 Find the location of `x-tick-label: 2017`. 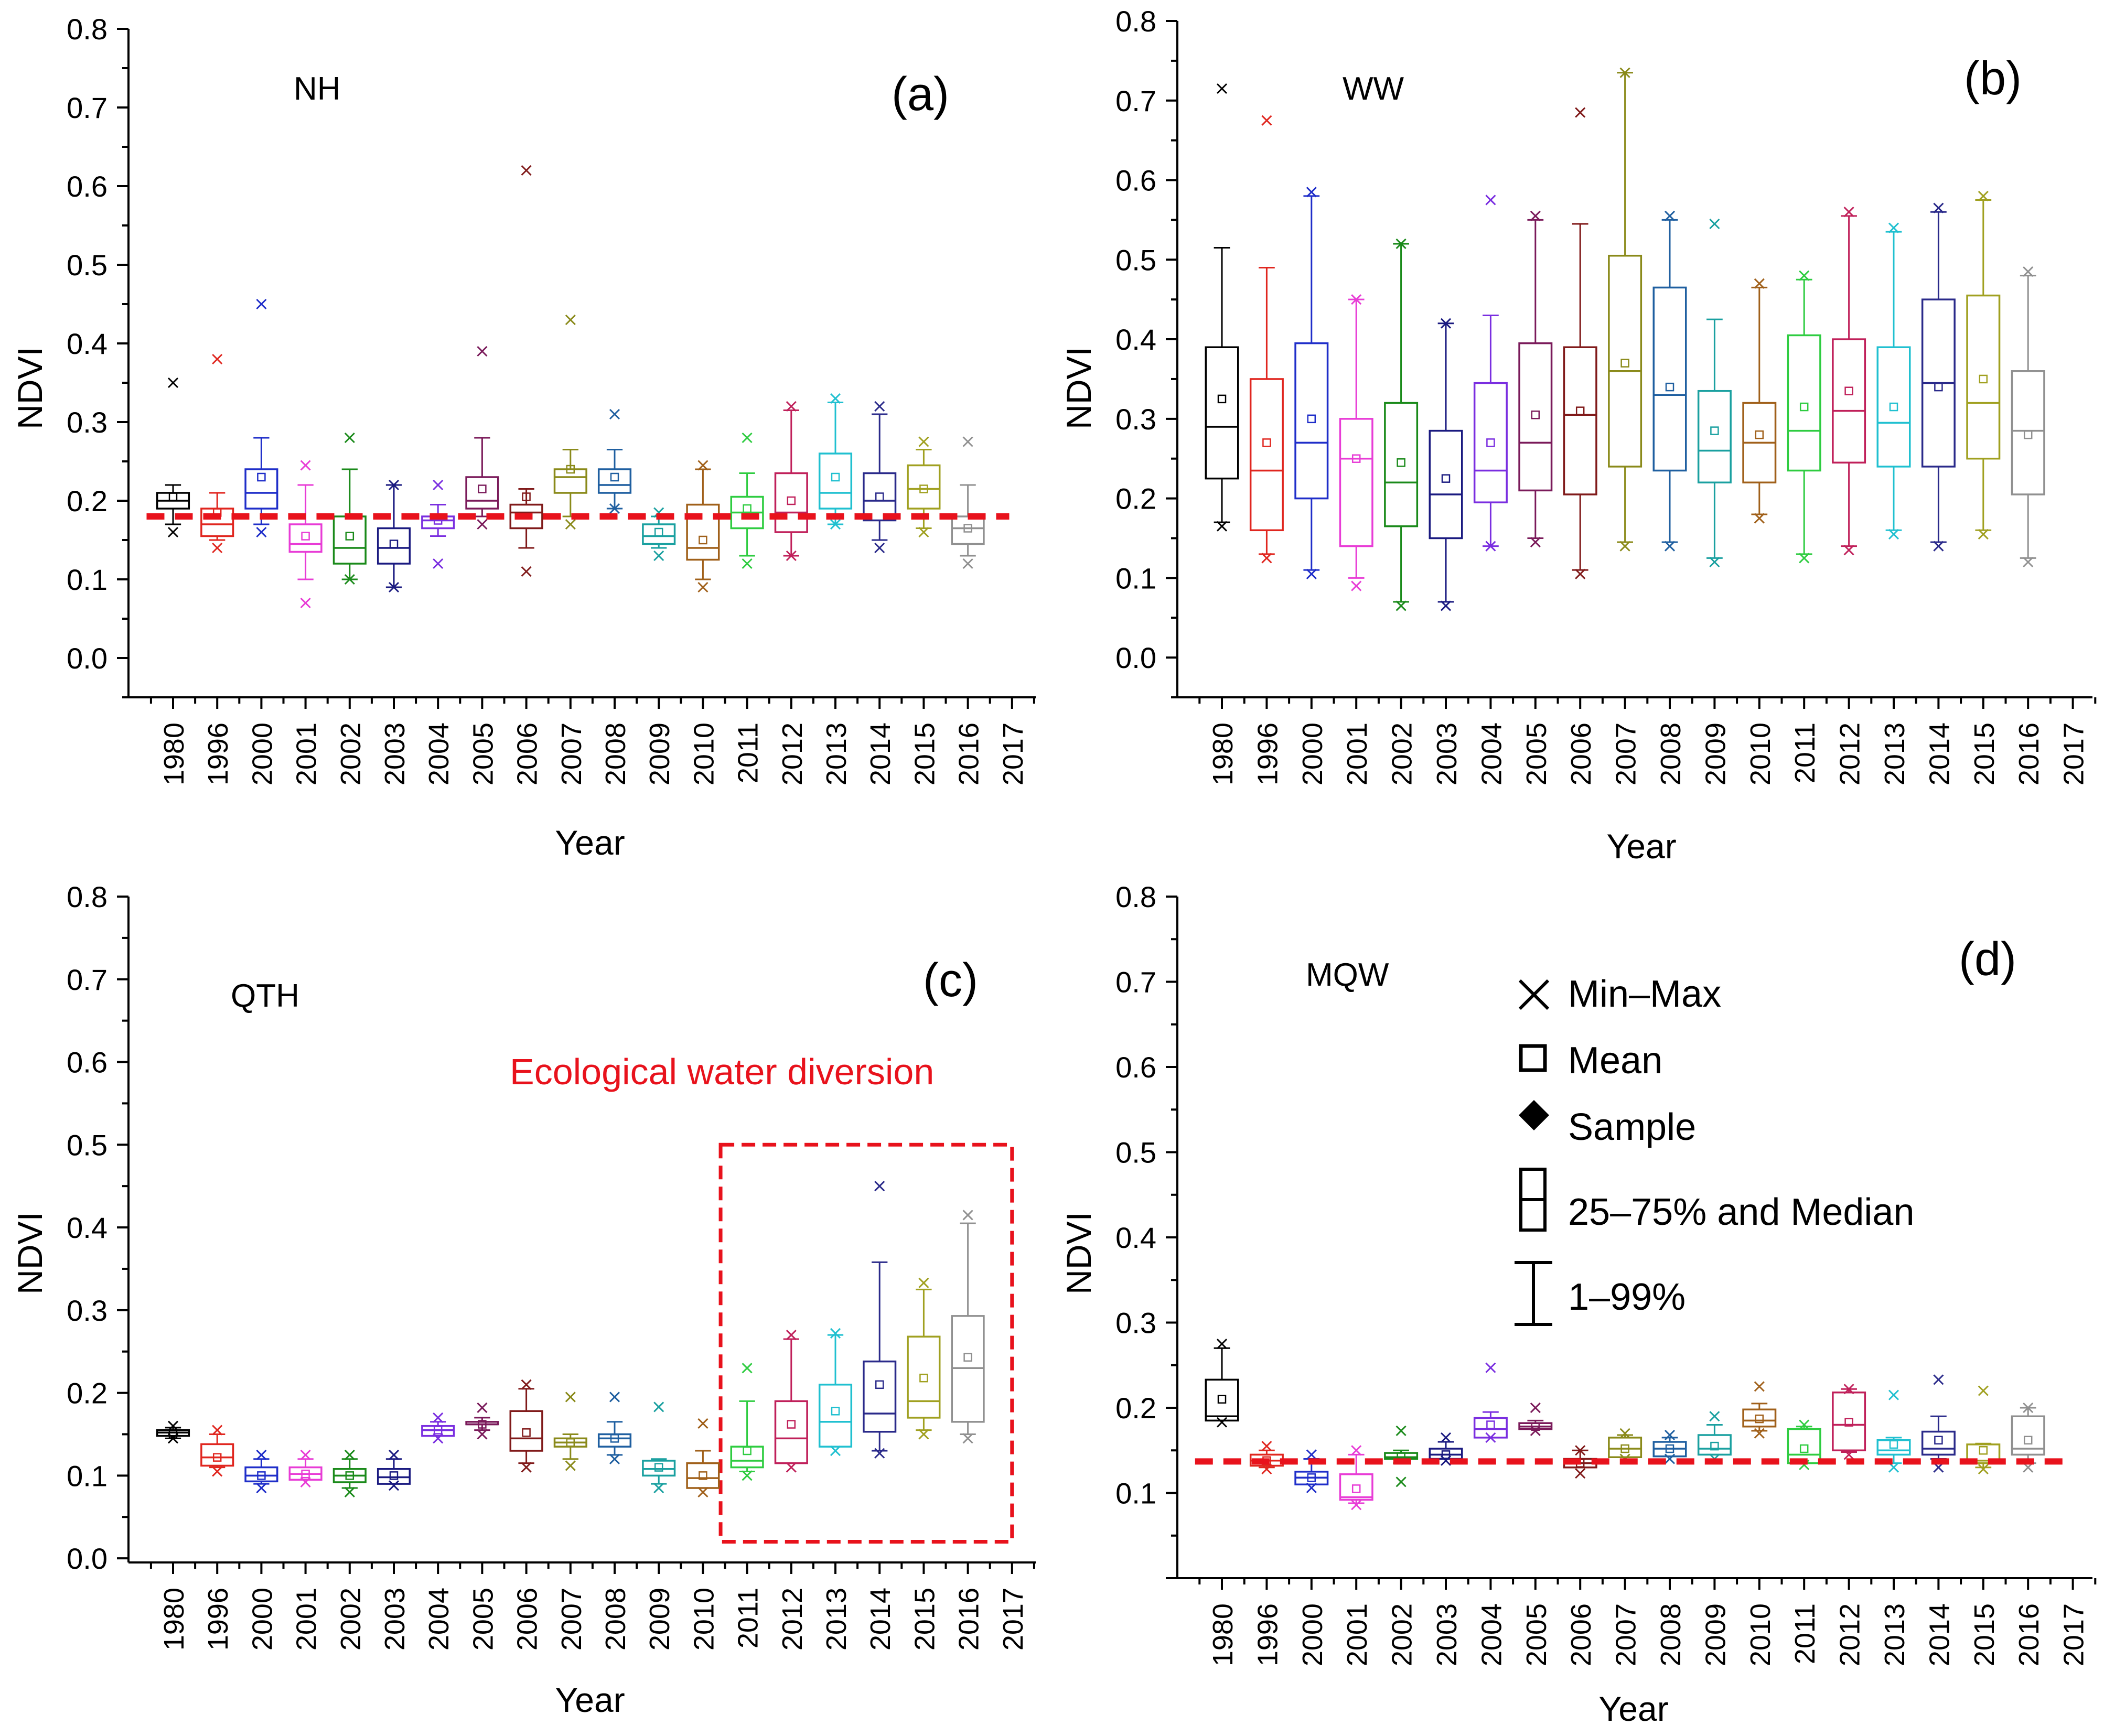

x-tick-label: 2017 is located at coordinates (2074, 1634).